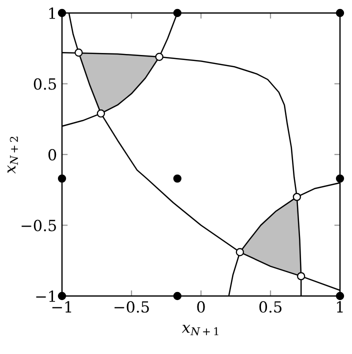  Describe the element at coordinates (201, 307) in the screenshot. I see `x-tick-label: 0` at that location.